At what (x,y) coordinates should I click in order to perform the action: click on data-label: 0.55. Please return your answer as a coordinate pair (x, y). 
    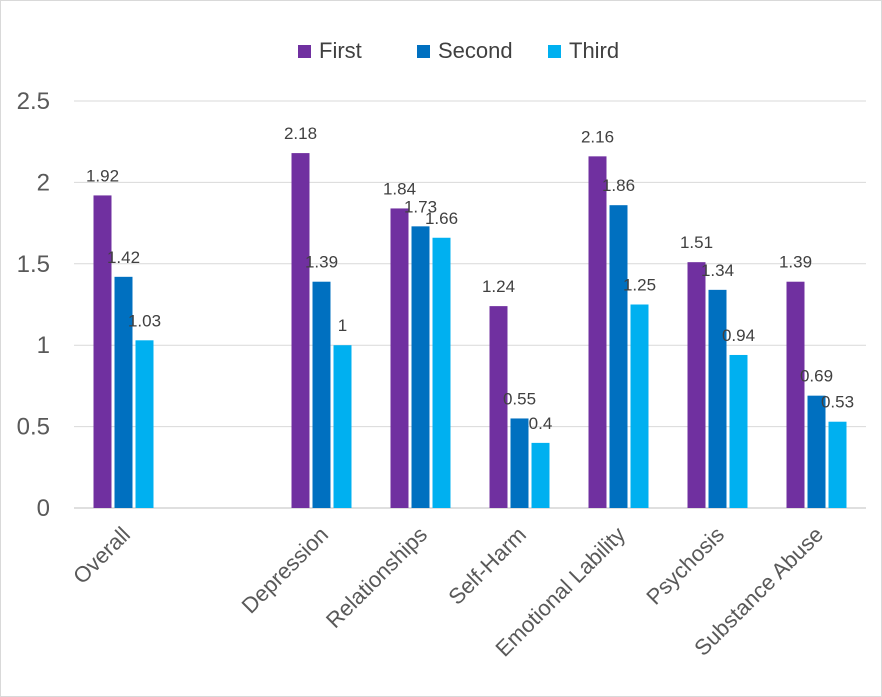
    Looking at the image, I should click on (519, 398).